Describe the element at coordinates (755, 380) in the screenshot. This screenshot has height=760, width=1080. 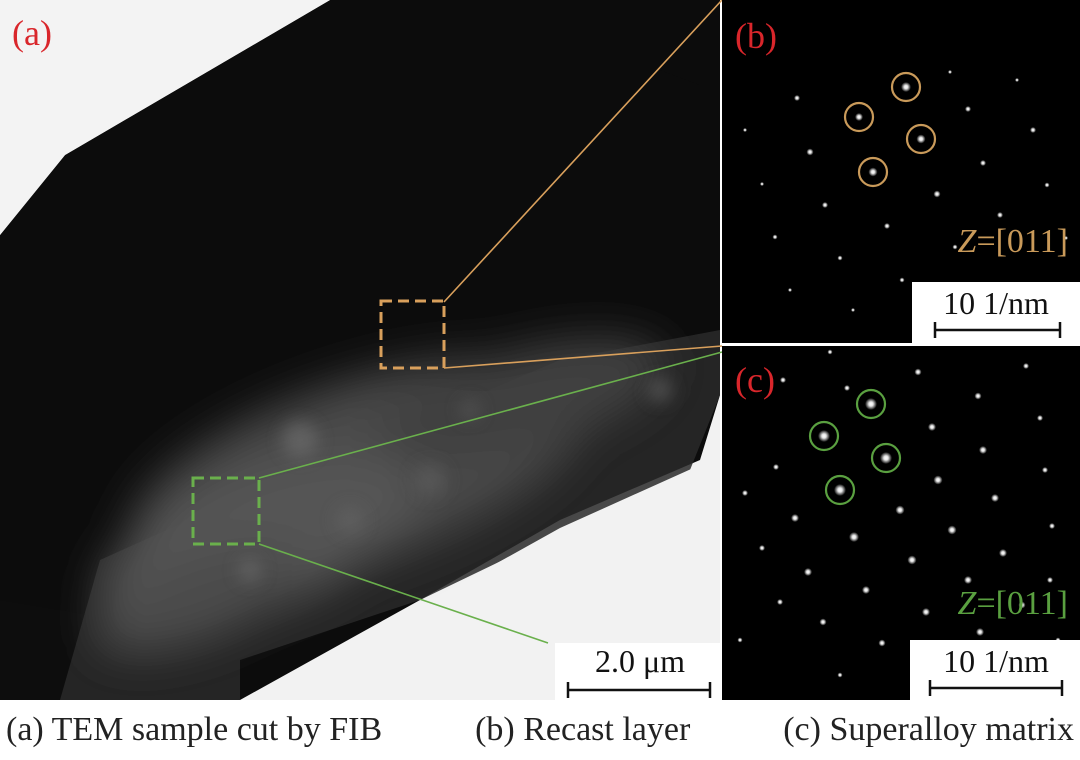
I see `panel-c-label: (c)` at that location.